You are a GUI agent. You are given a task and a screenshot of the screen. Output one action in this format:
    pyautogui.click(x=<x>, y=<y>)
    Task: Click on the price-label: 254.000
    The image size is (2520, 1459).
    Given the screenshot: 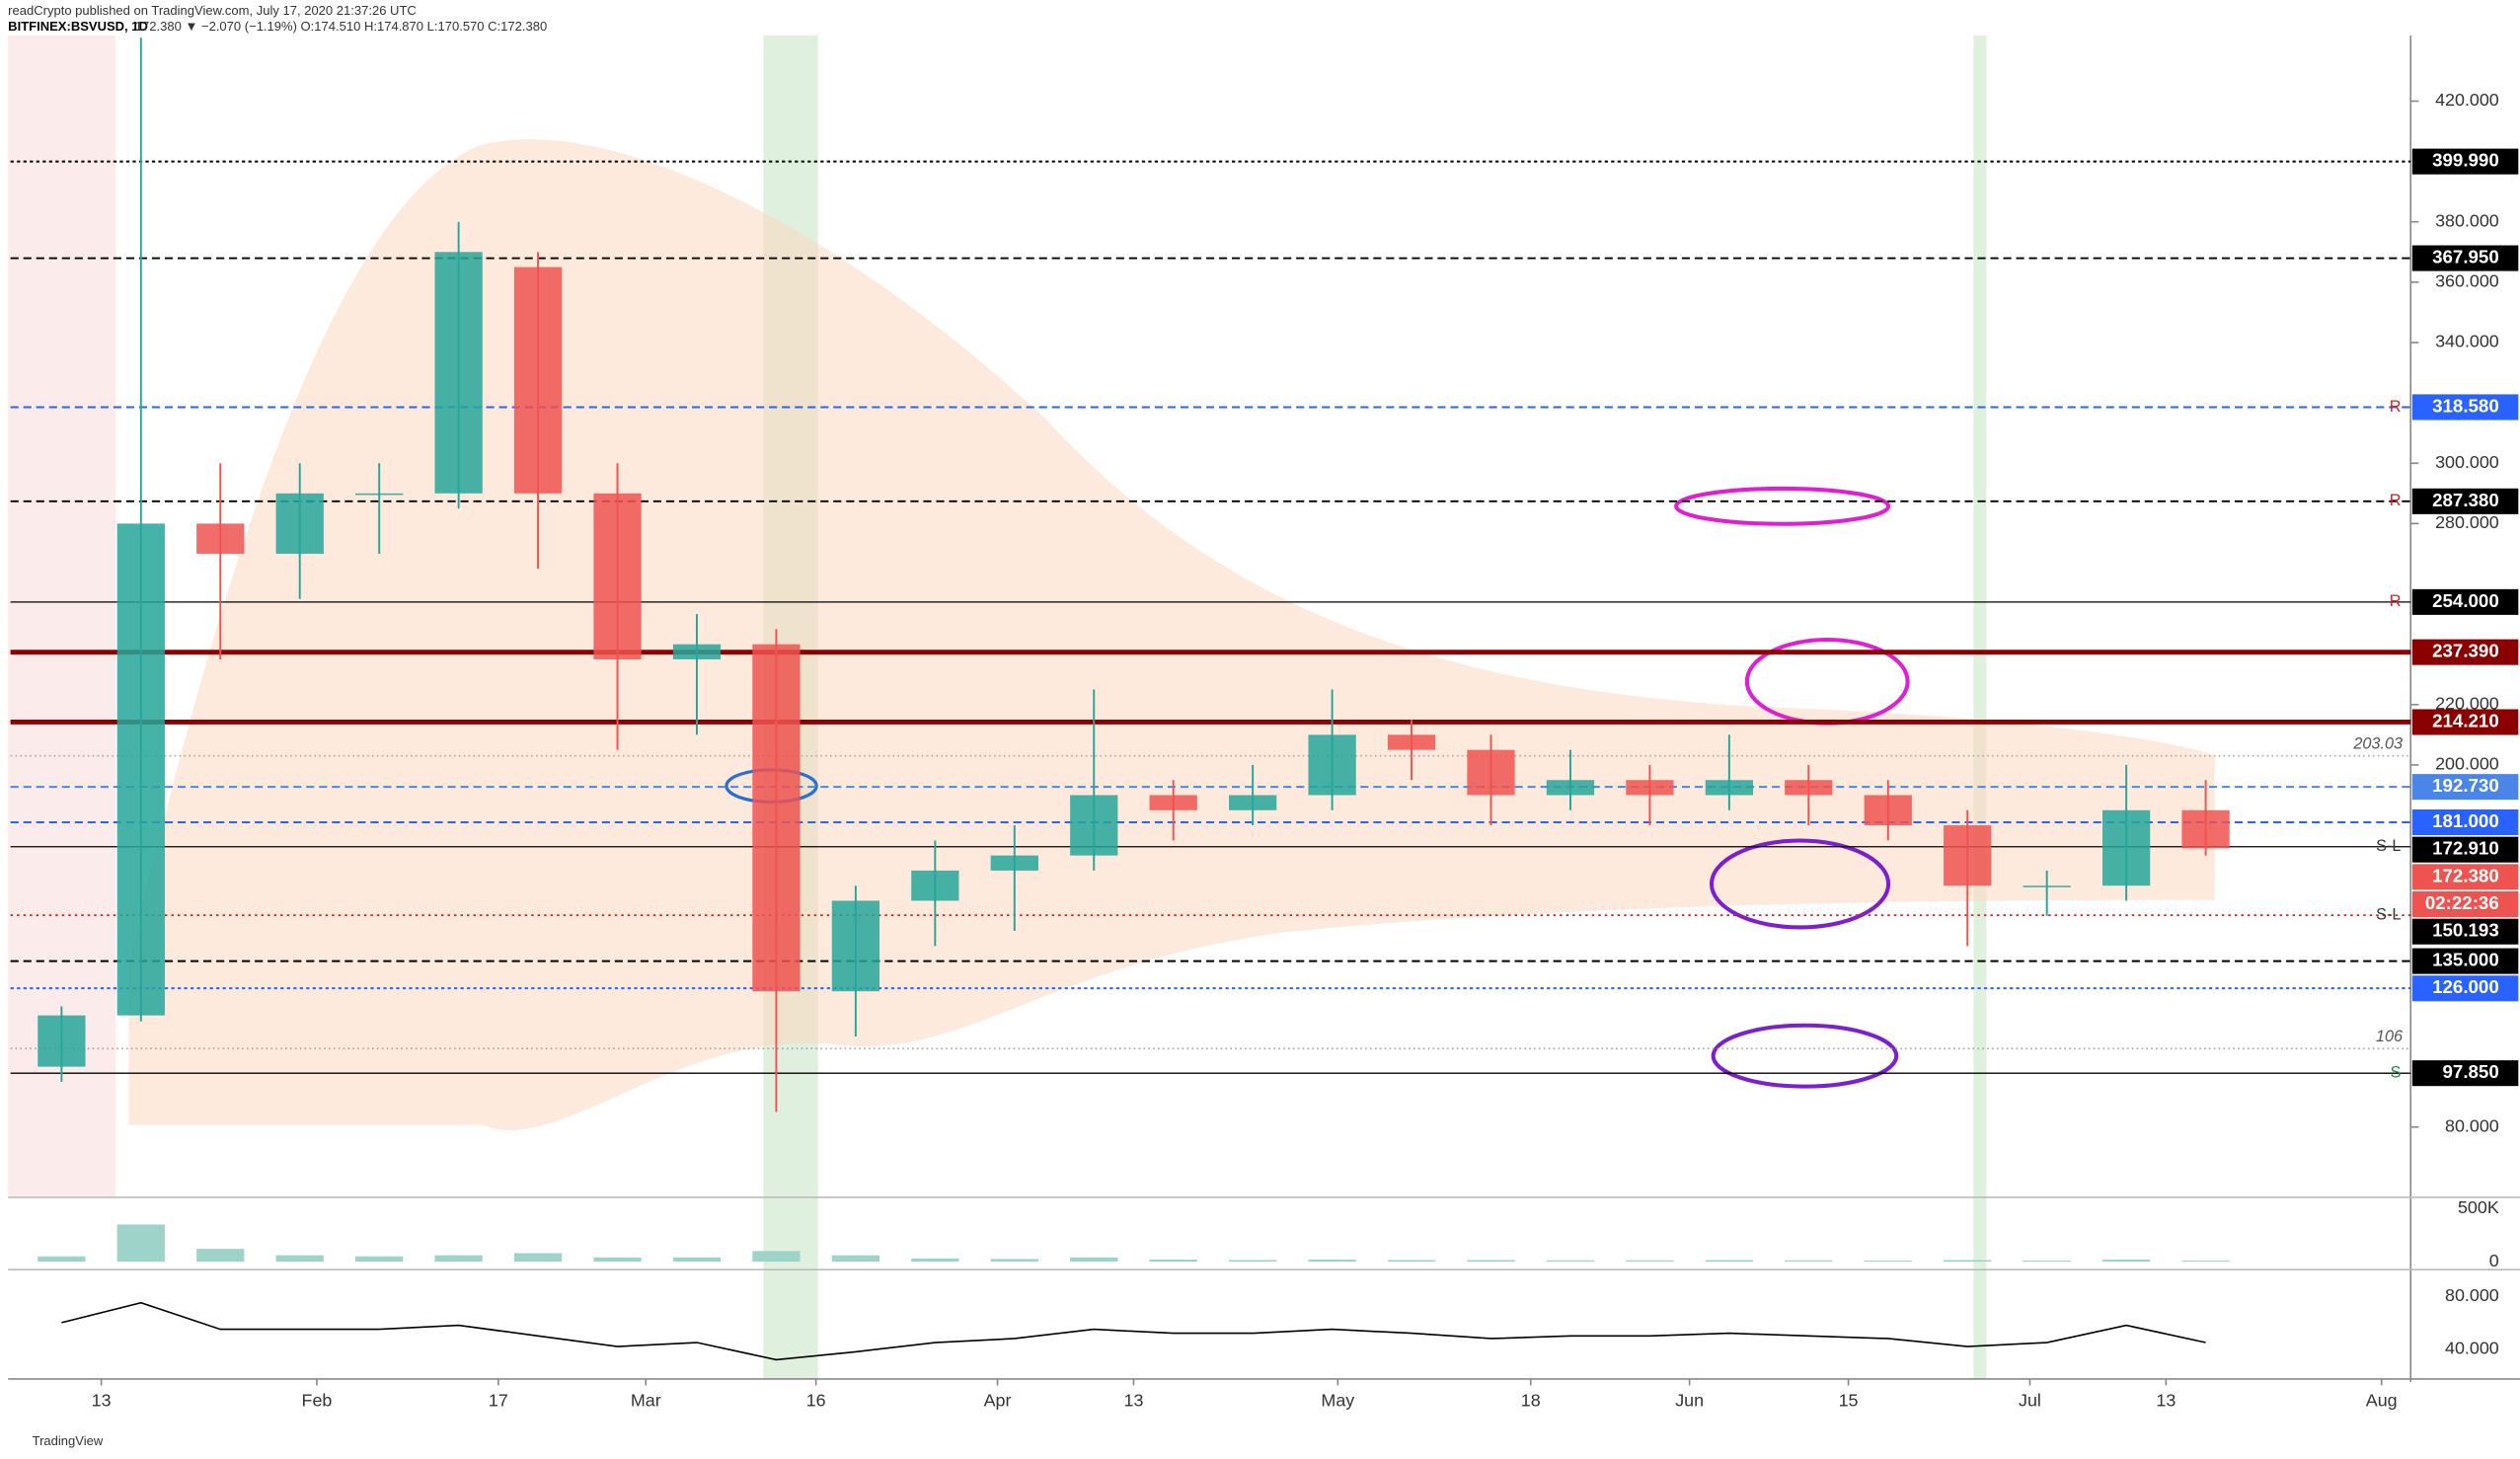 What is the action you would take?
    pyautogui.click(x=2465, y=600)
    